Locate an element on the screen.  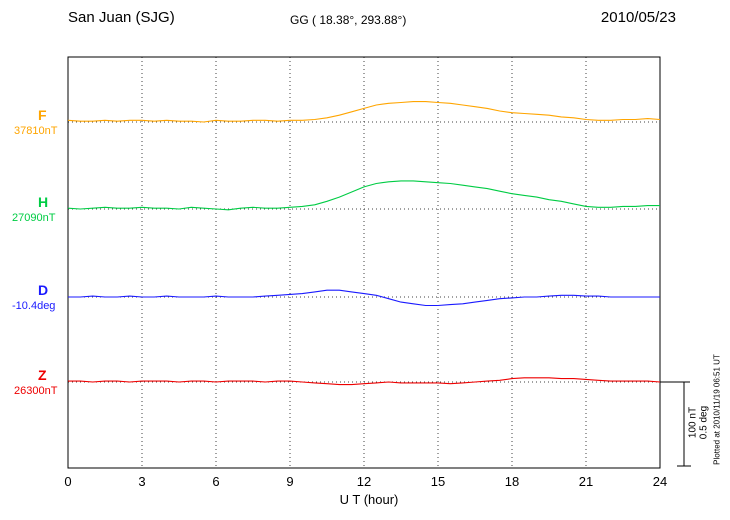
trace-D is located at coordinates (364, 298).